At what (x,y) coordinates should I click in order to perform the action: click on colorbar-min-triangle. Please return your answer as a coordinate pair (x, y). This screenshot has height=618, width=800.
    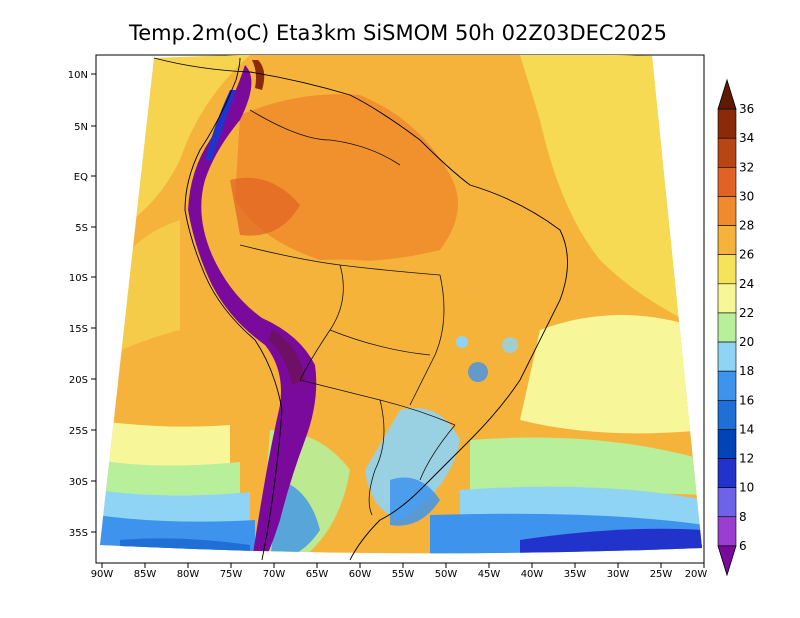
    Looking at the image, I should click on (727, 561).